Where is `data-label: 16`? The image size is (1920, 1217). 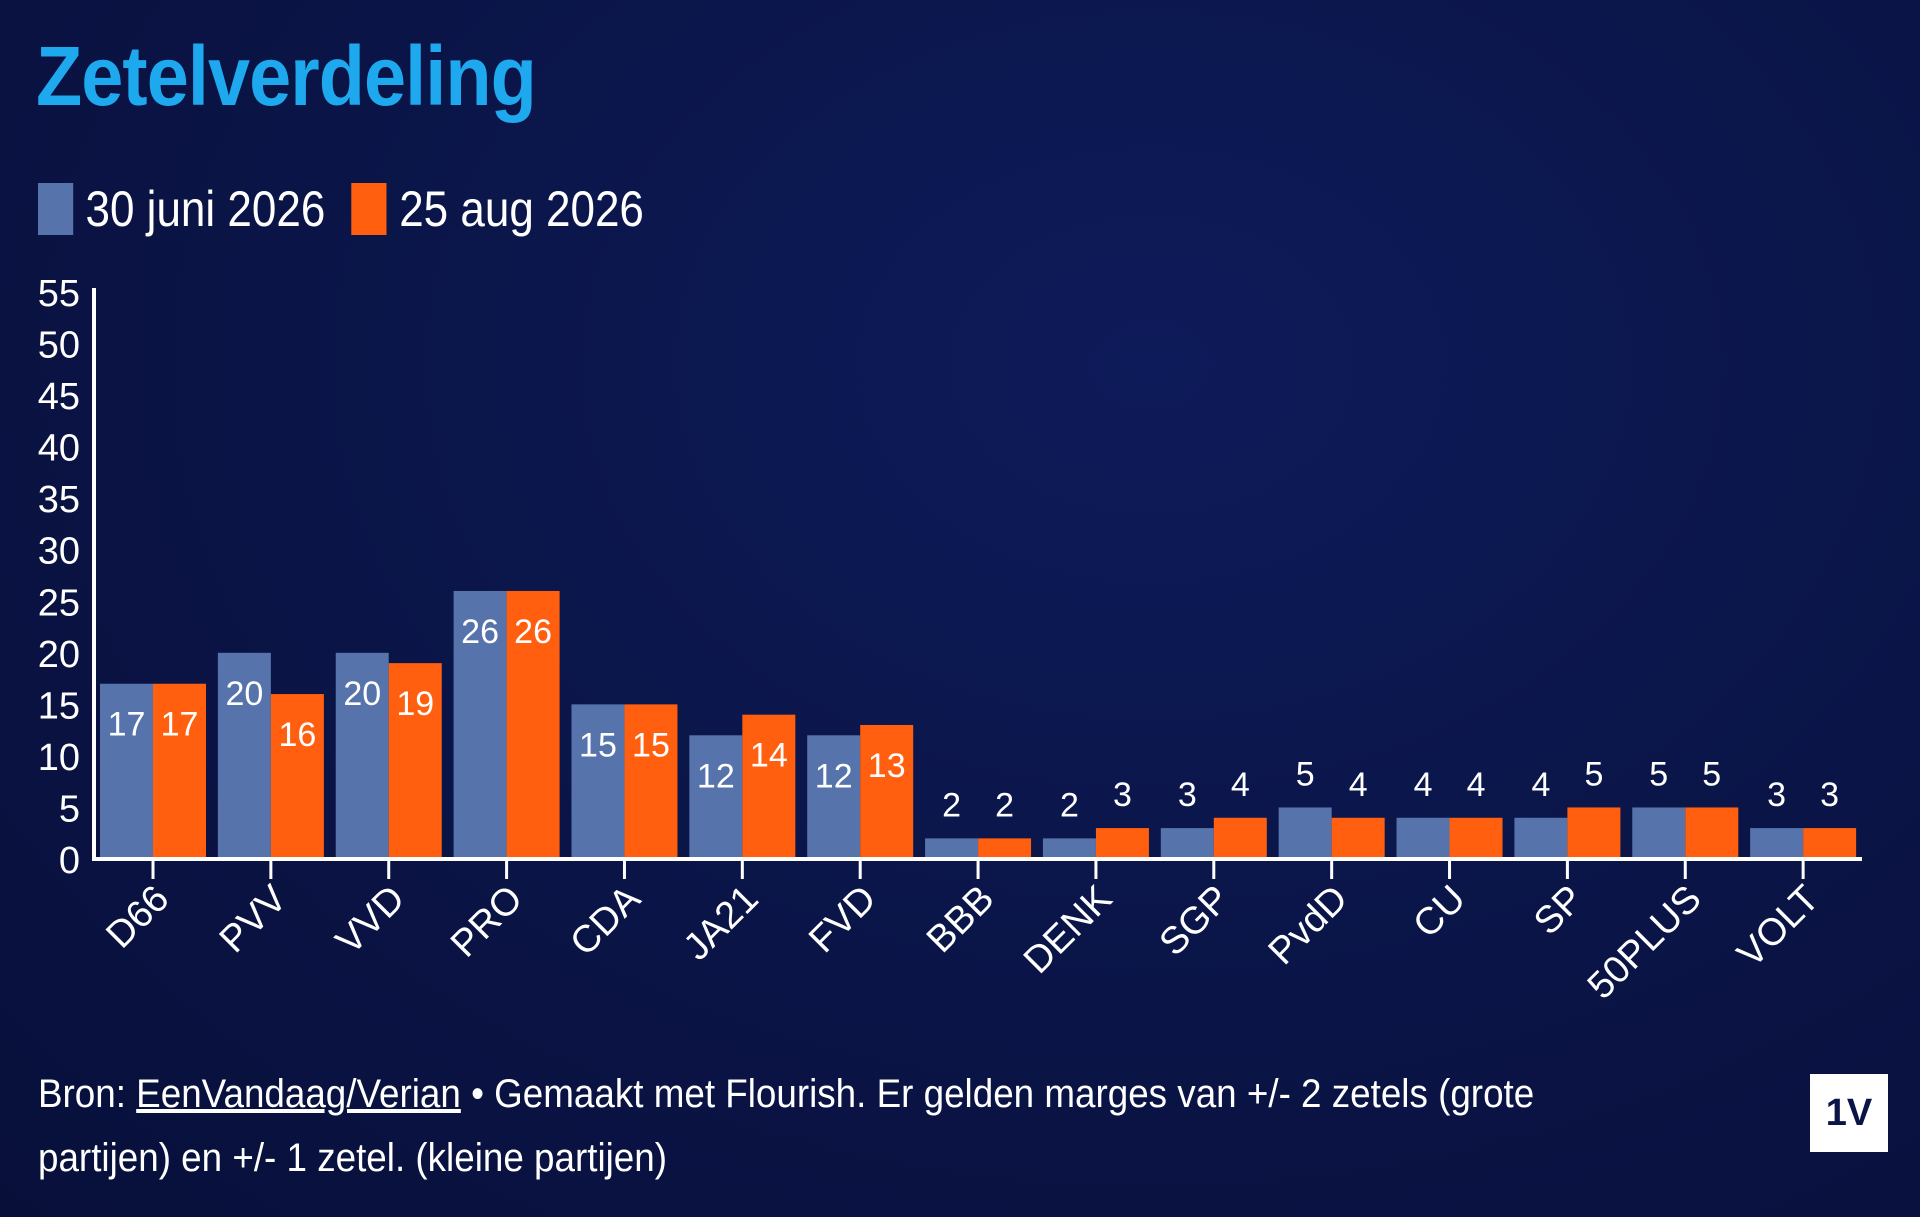
data-label: 16 is located at coordinates (297, 735).